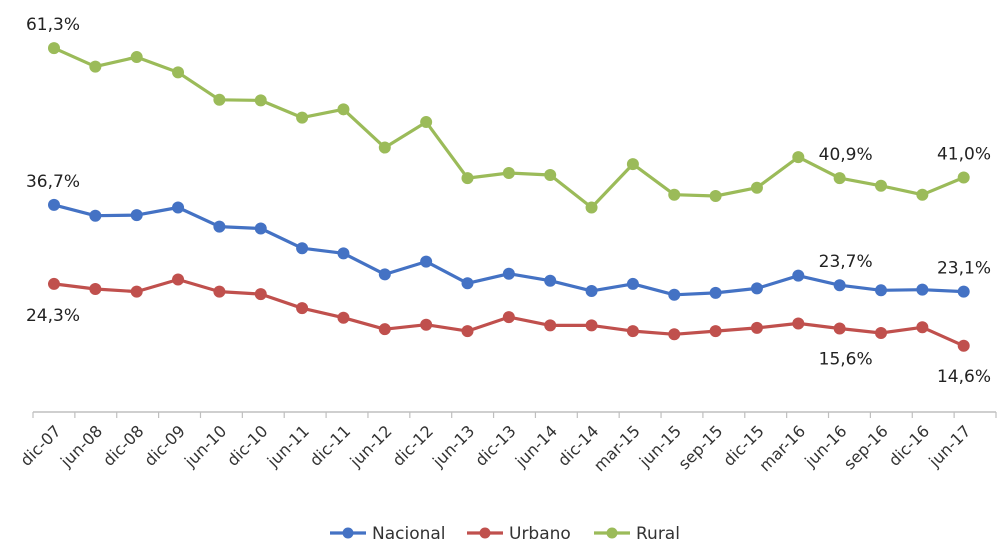 This screenshot has width=1002, height=546. Describe the element at coordinates (964, 155) in the screenshot. I see `data-label: 41,0%` at that location.